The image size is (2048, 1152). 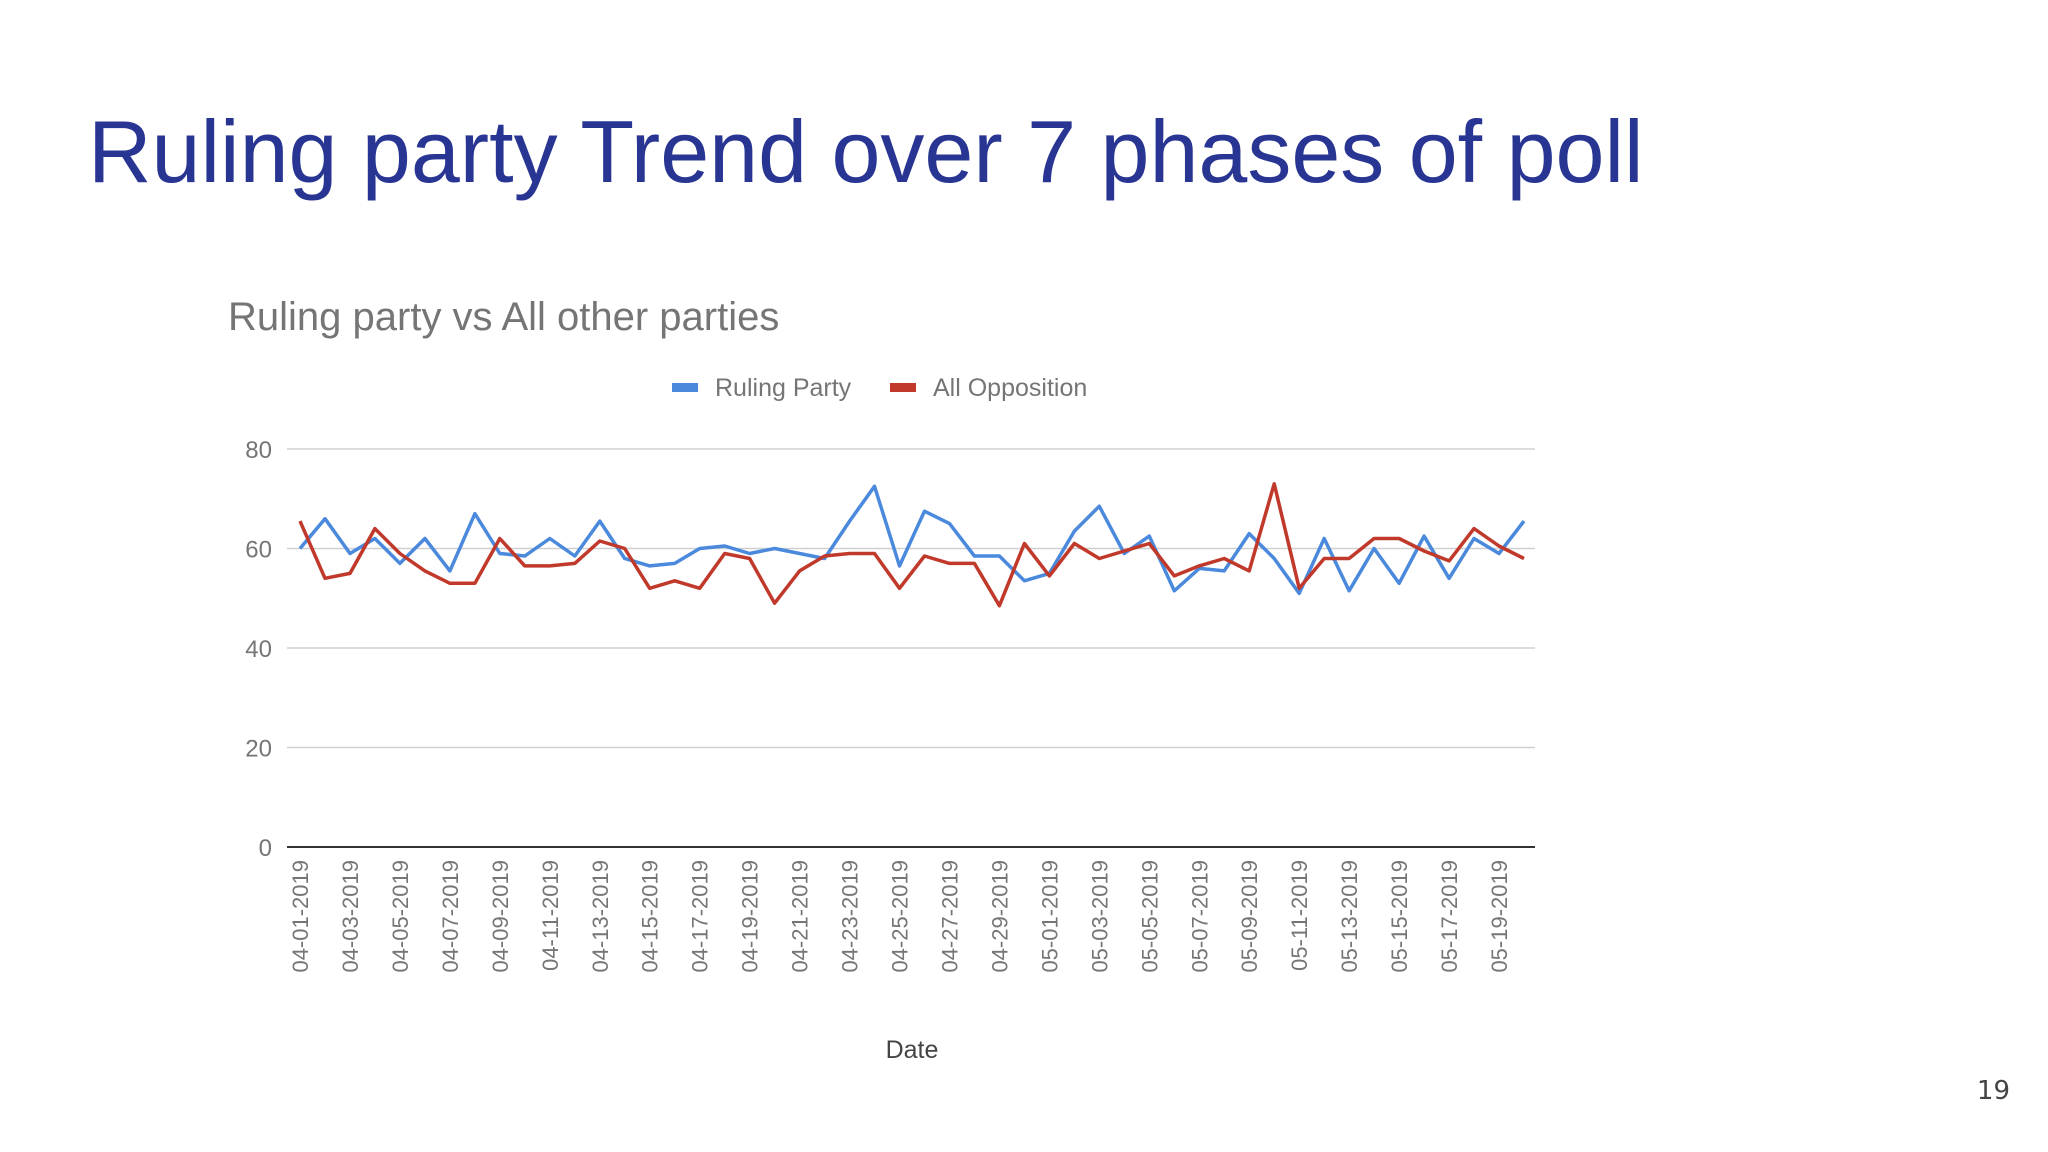 I want to click on x-tick-label: 04-03-2019, so click(x=350, y=916).